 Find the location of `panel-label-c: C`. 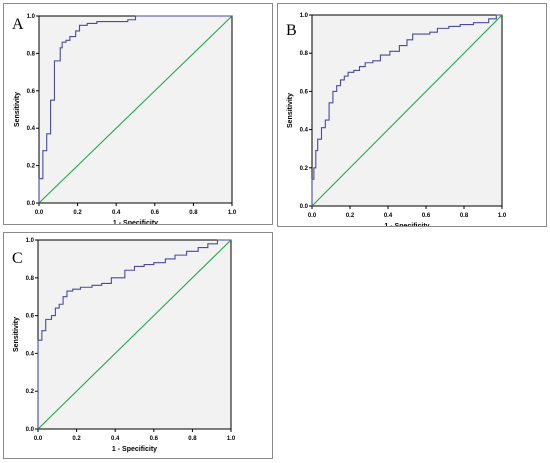

panel-label-c: C is located at coordinates (17, 258).